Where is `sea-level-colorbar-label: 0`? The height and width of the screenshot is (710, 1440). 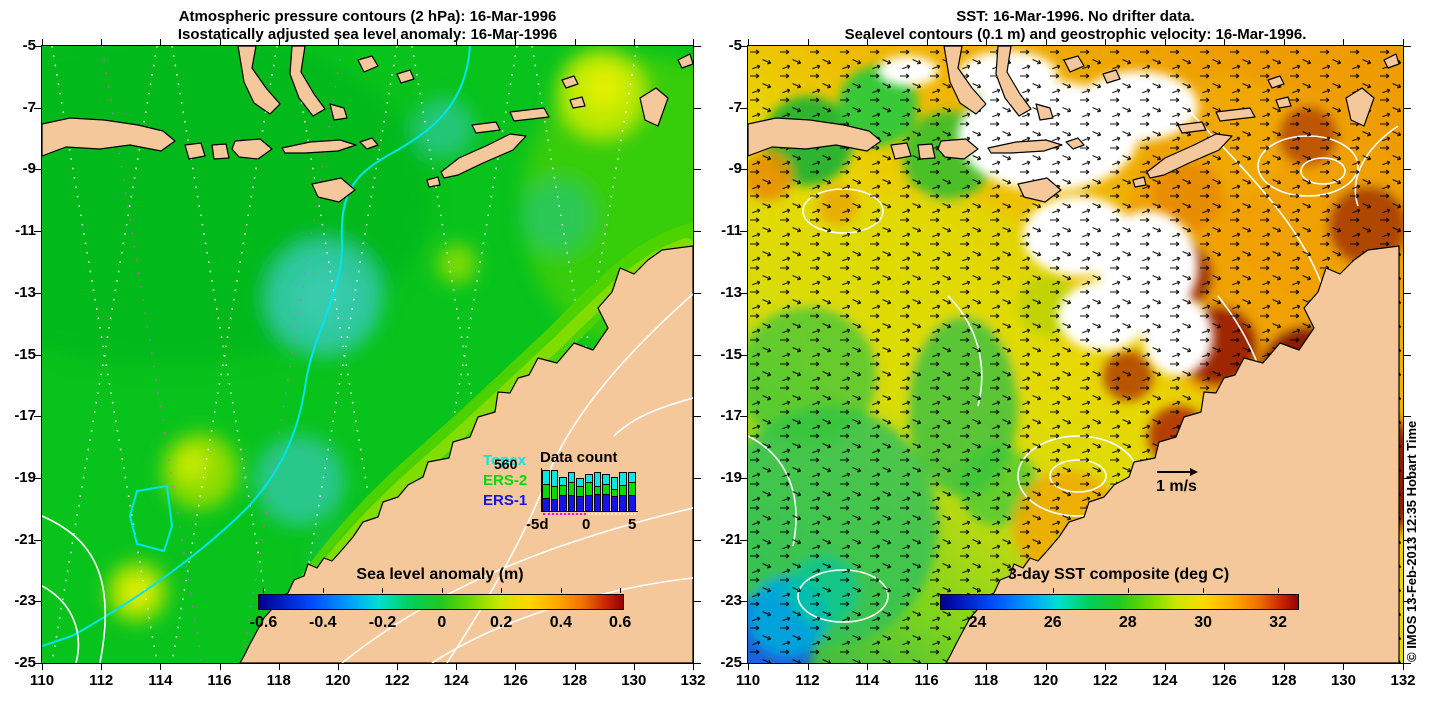 sea-level-colorbar-label: 0 is located at coordinates (442, 622).